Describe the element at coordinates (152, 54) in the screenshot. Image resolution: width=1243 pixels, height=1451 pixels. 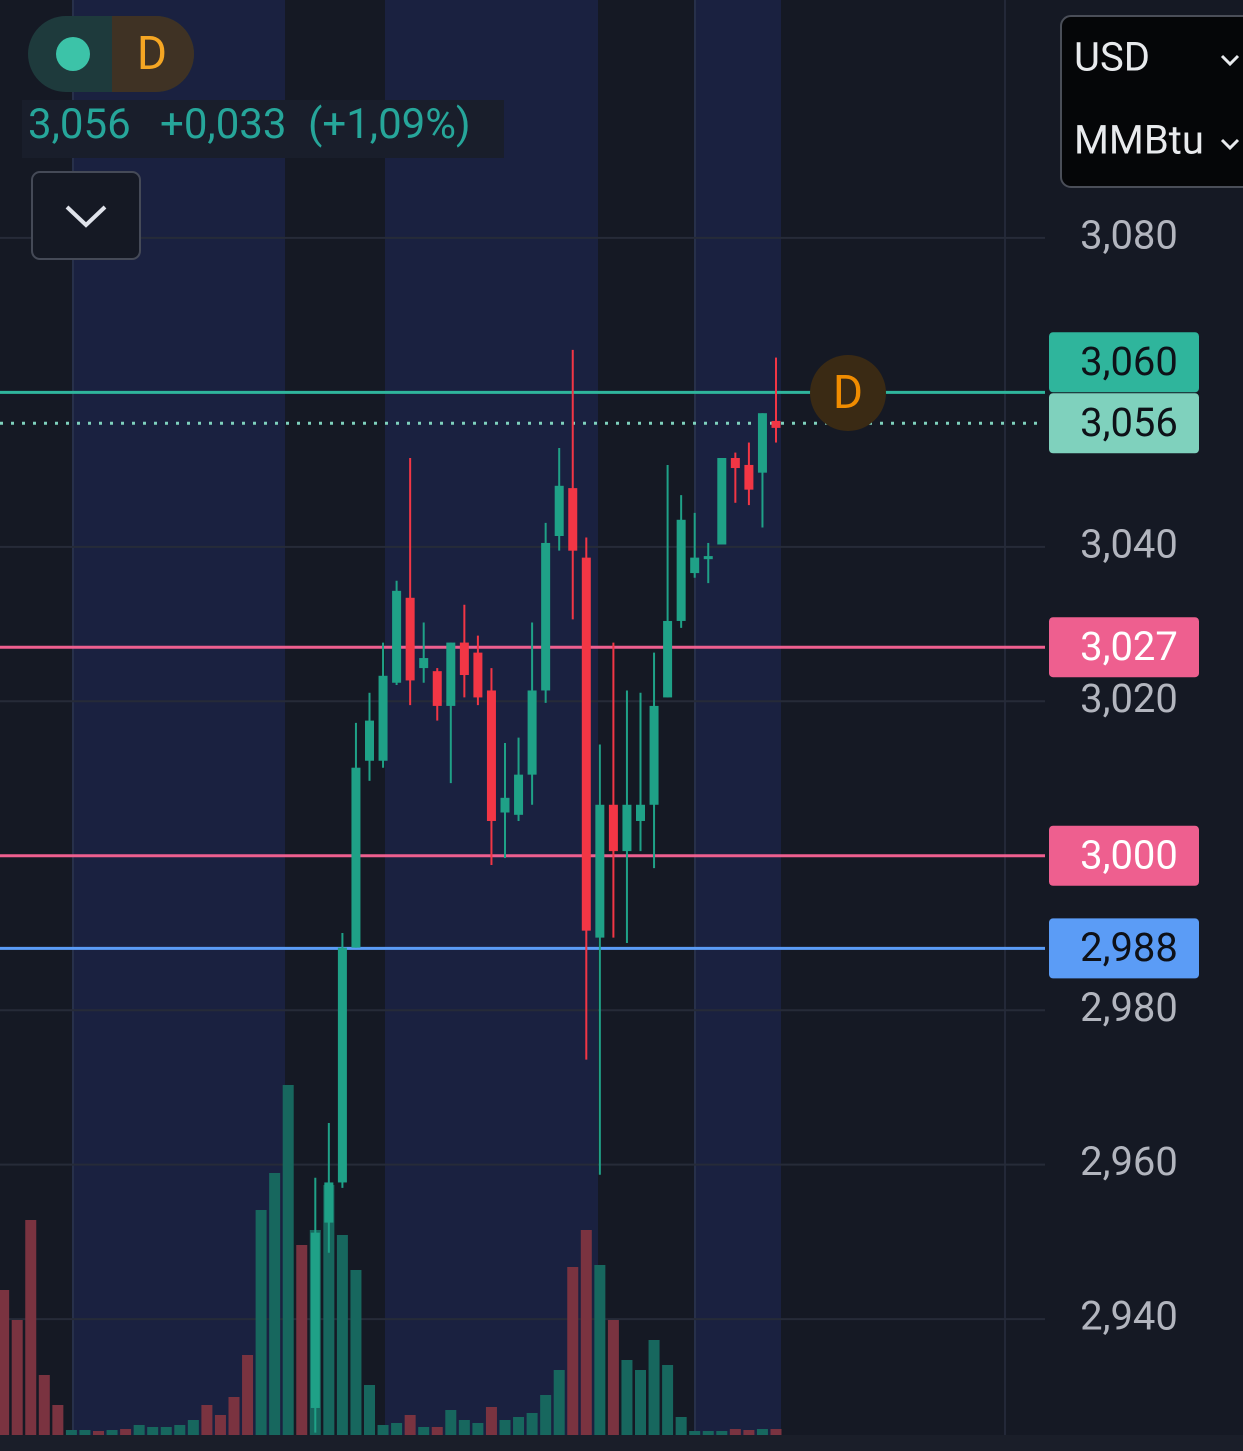
I see `badge: D` at that location.